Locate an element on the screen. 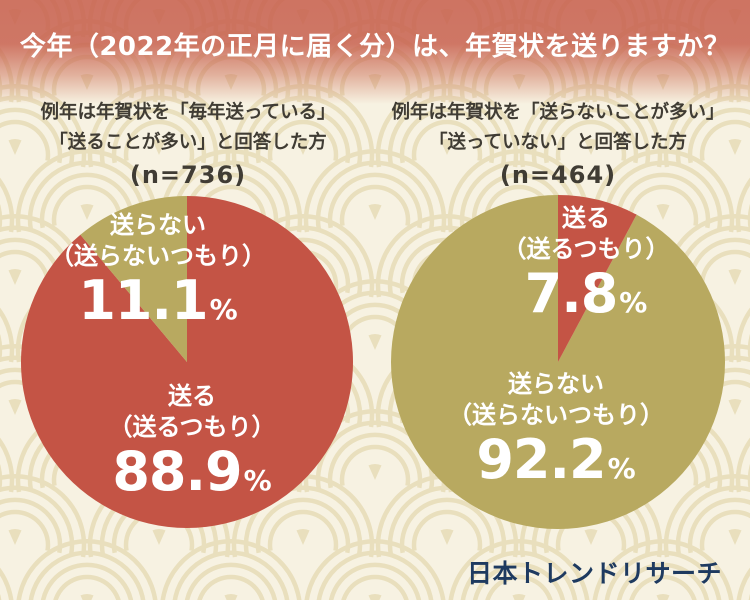 The height and width of the screenshot is (600, 750). slice-value: 88.9% is located at coordinates (192, 471).